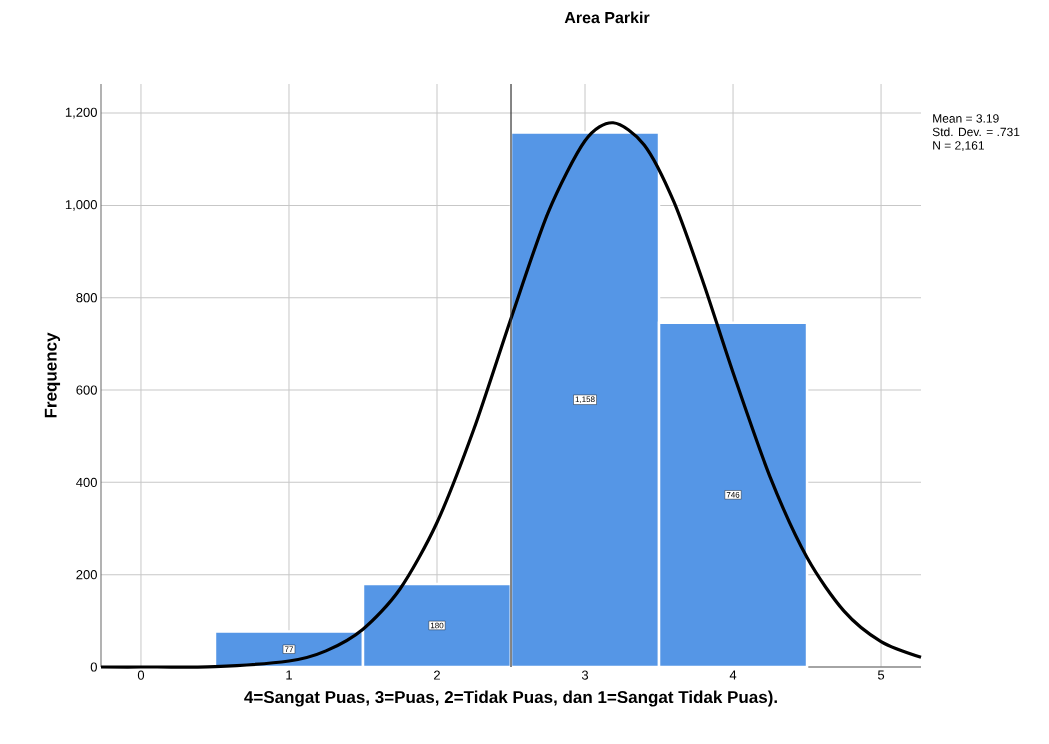 The image size is (1049, 744). Describe the element at coordinates (966, 118) in the screenshot. I see `text: Mean = 3.19` at that location.